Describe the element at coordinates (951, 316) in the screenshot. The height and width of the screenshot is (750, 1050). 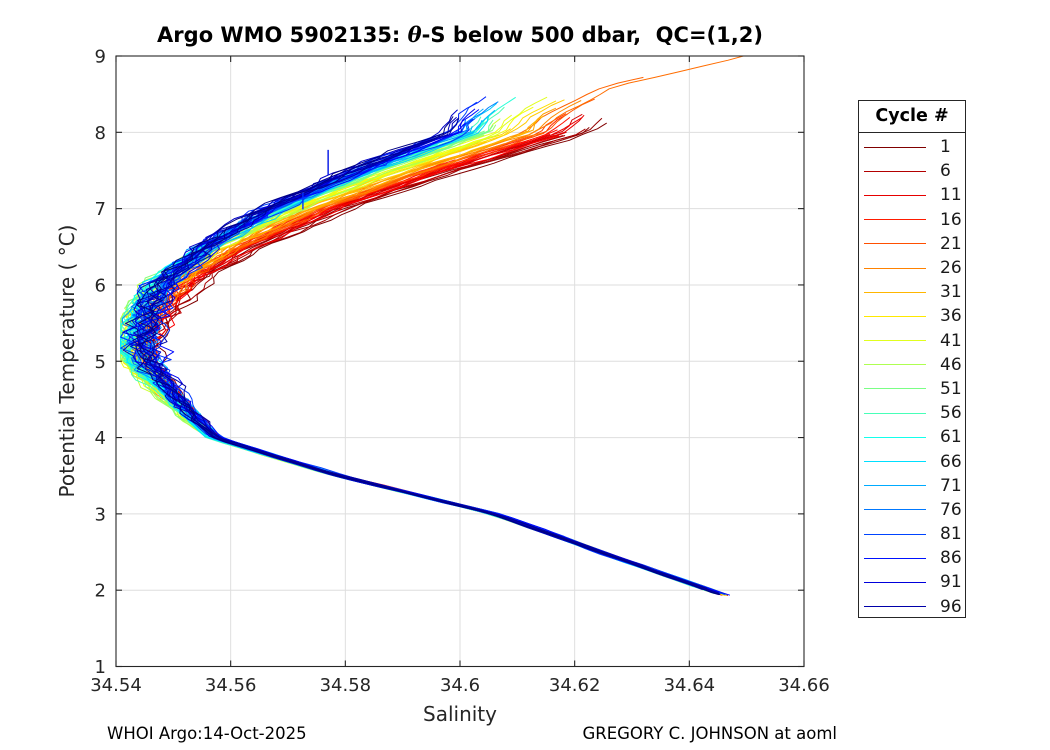
I see `legend-cycle-number: 36` at that location.